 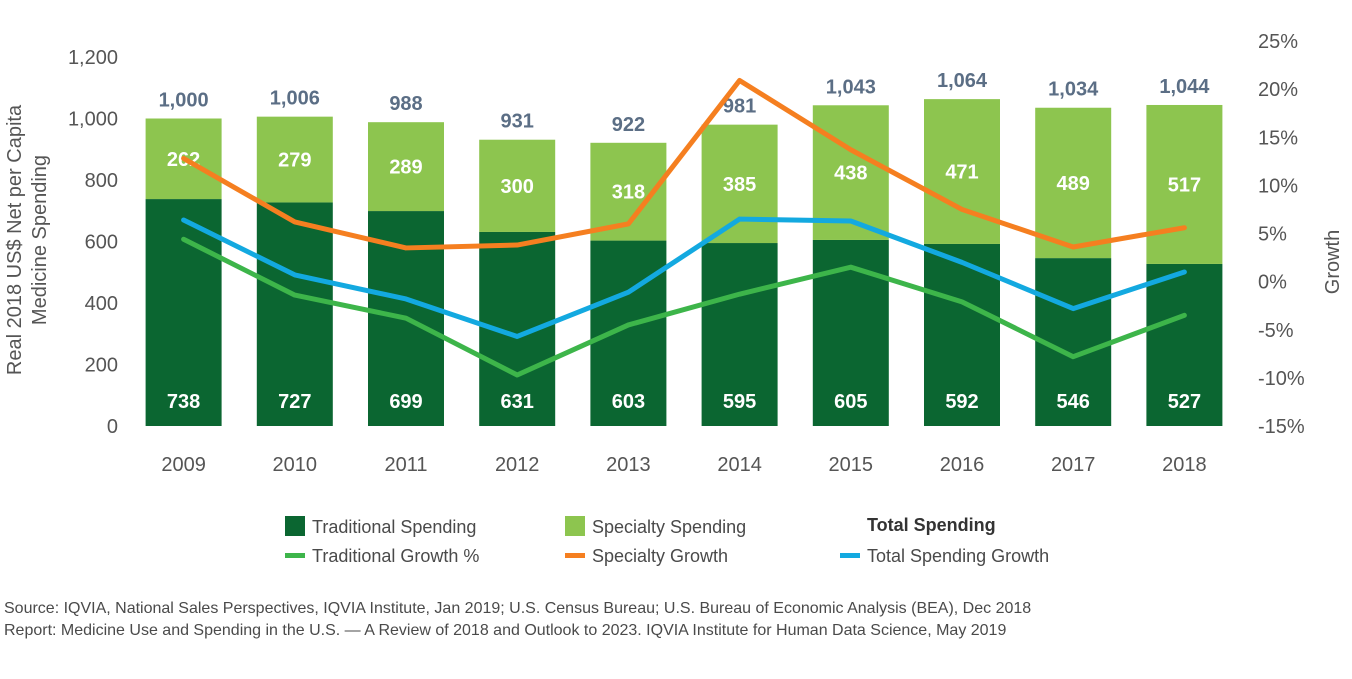 I want to click on total-value-label: 1,000, so click(x=184, y=101).